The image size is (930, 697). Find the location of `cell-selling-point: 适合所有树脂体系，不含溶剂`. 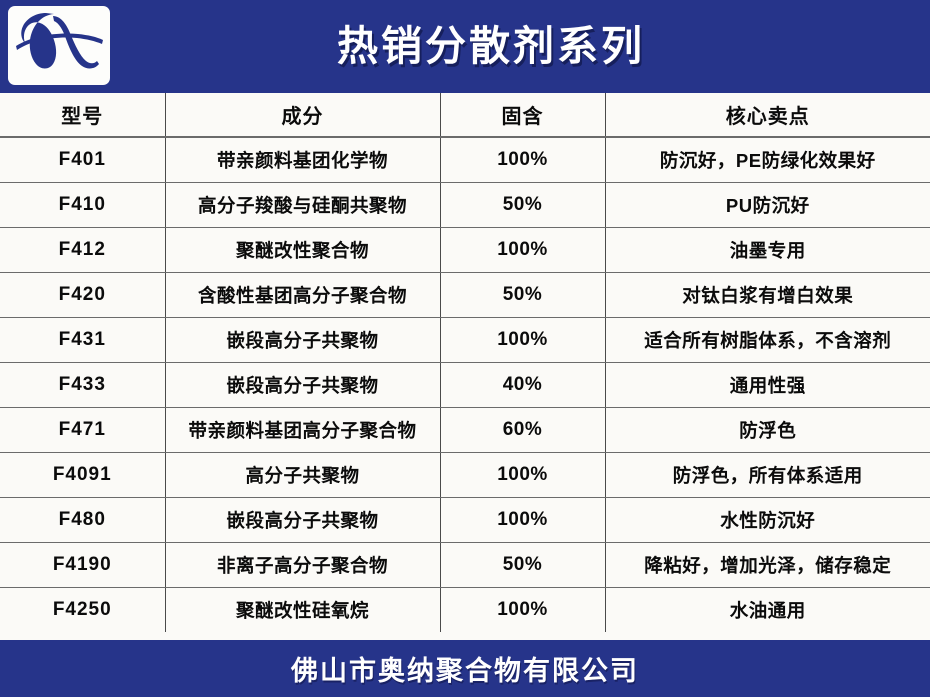

cell-selling-point: 适合所有树脂体系，不含溶剂 is located at coordinates (767, 340).